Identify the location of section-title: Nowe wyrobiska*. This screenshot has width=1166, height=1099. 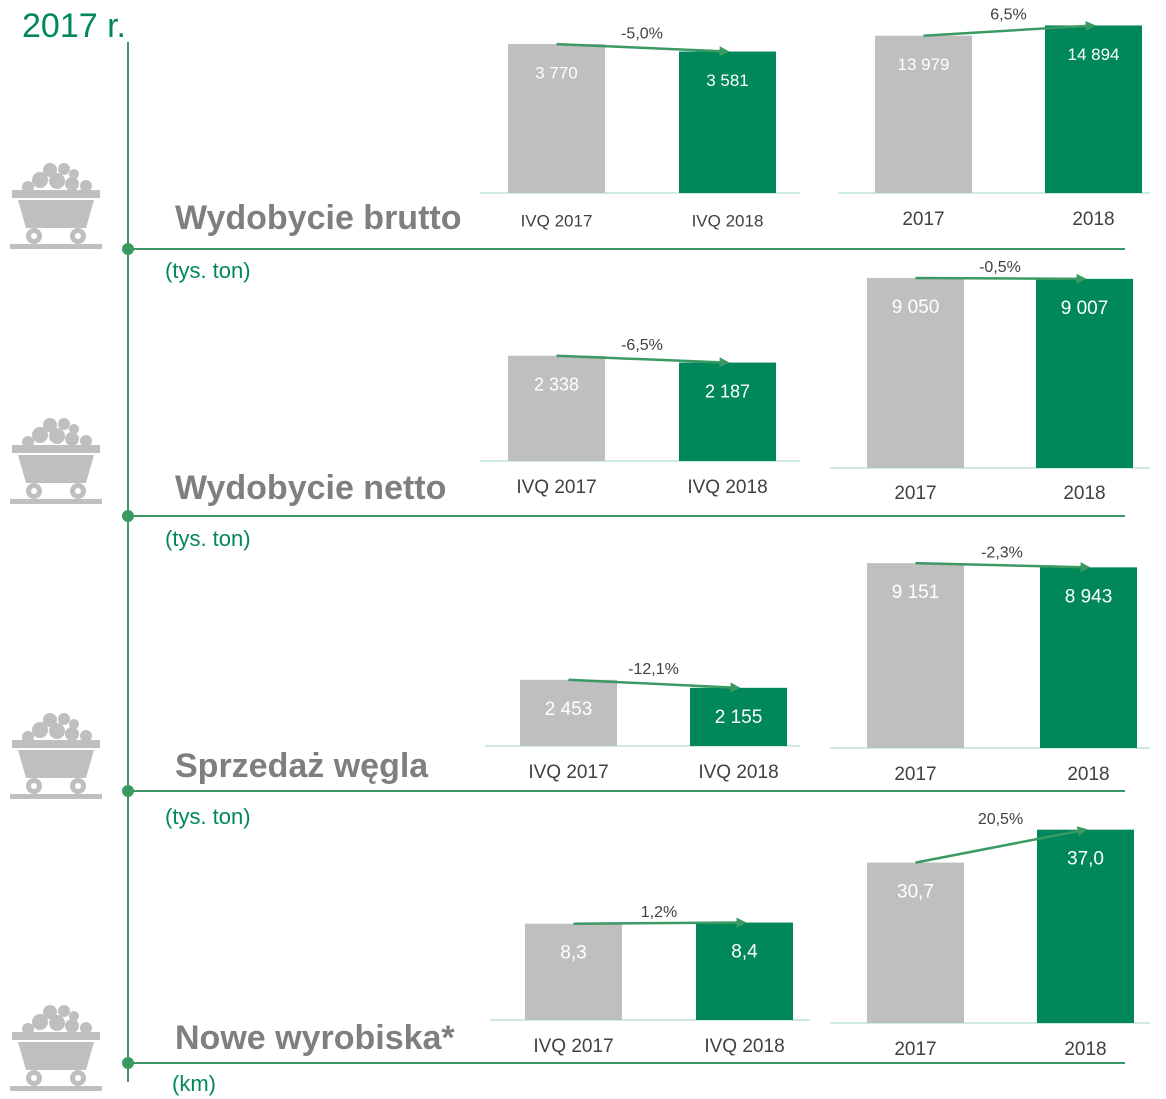
(315, 1038).